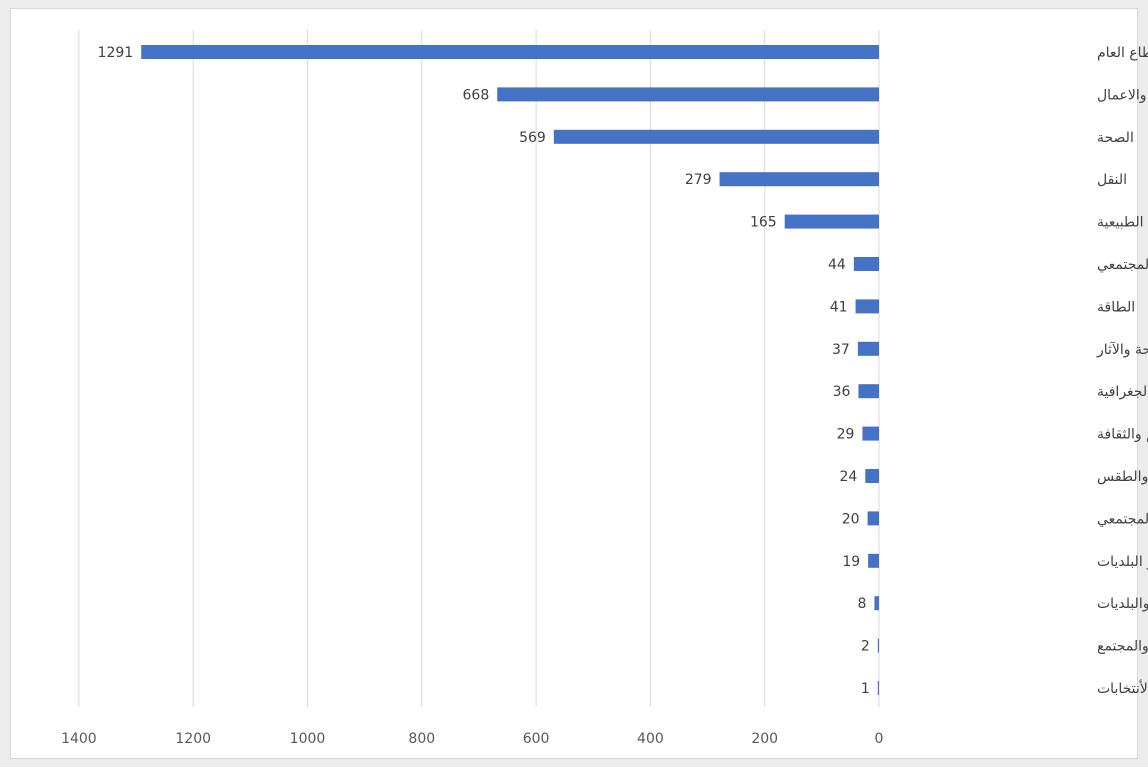  I want to click on x-tick-label: 1200, so click(193, 739).